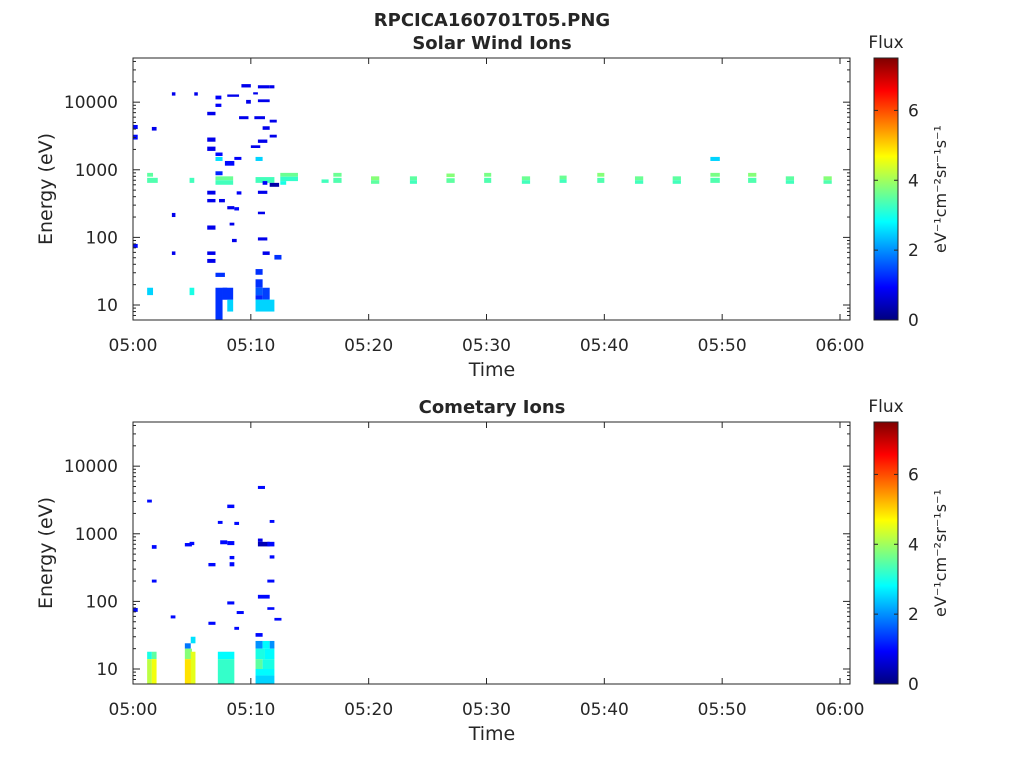 The width and height of the screenshot is (1024, 768). What do you see at coordinates (492, 407) in the screenshot?
I see `panel-title: Cometary Ions` at bounding box center [492, 407].